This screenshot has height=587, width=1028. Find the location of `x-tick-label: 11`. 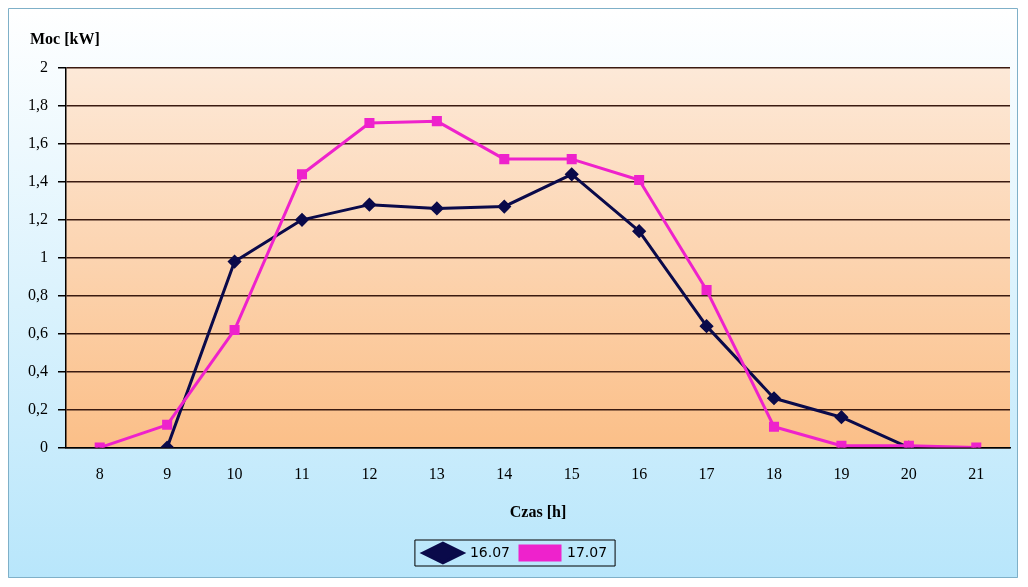

x-tick-label: 11 is located at coordinates (302, 474).